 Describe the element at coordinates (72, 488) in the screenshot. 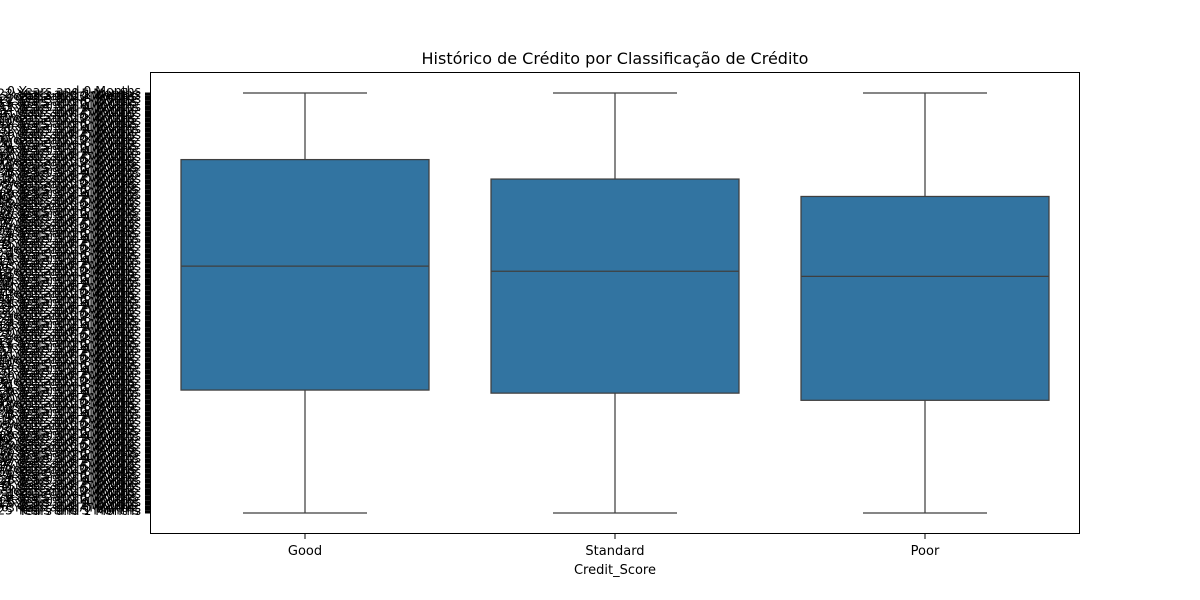

I see `y-tick-label: 4 Years and 5 Months` at that location.